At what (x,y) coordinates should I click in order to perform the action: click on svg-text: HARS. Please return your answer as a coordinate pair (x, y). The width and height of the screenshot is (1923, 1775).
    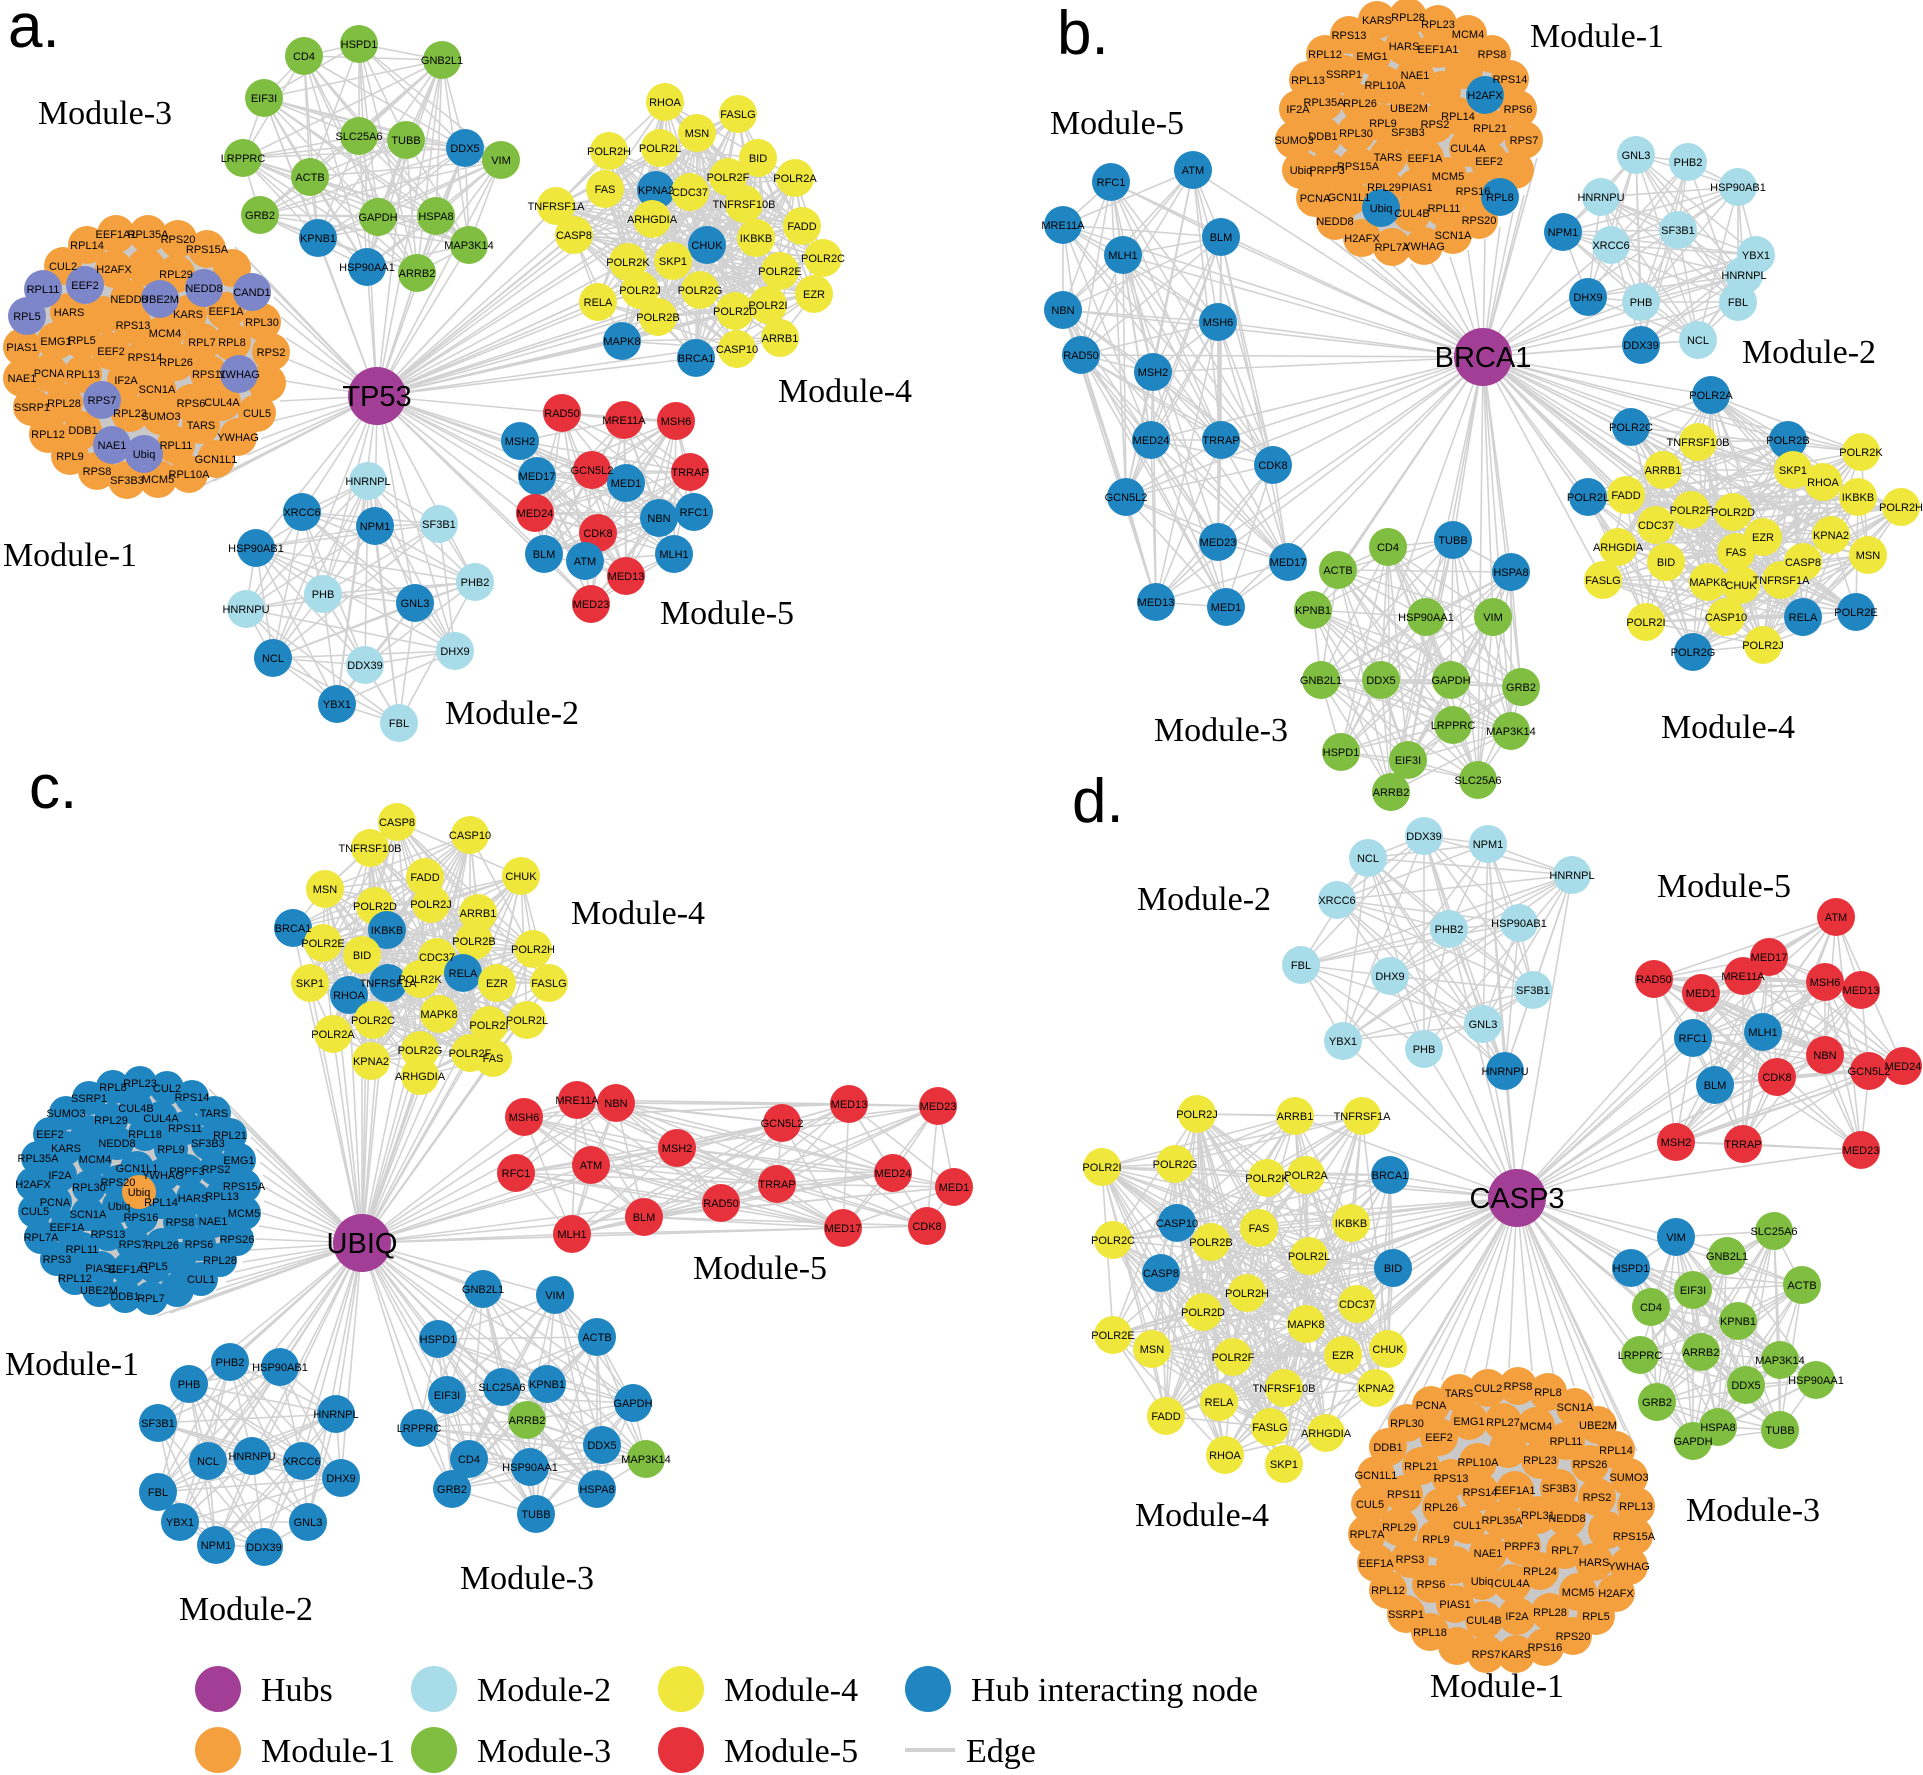
    Looking at the image, I should click on (69, 313).